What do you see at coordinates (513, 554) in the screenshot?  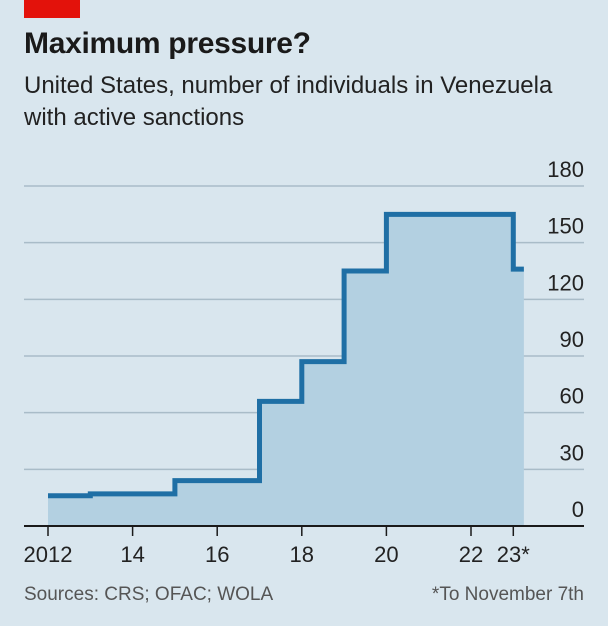 I see `x-tick-label-23*: 23*` at bounding box center [513, 554].